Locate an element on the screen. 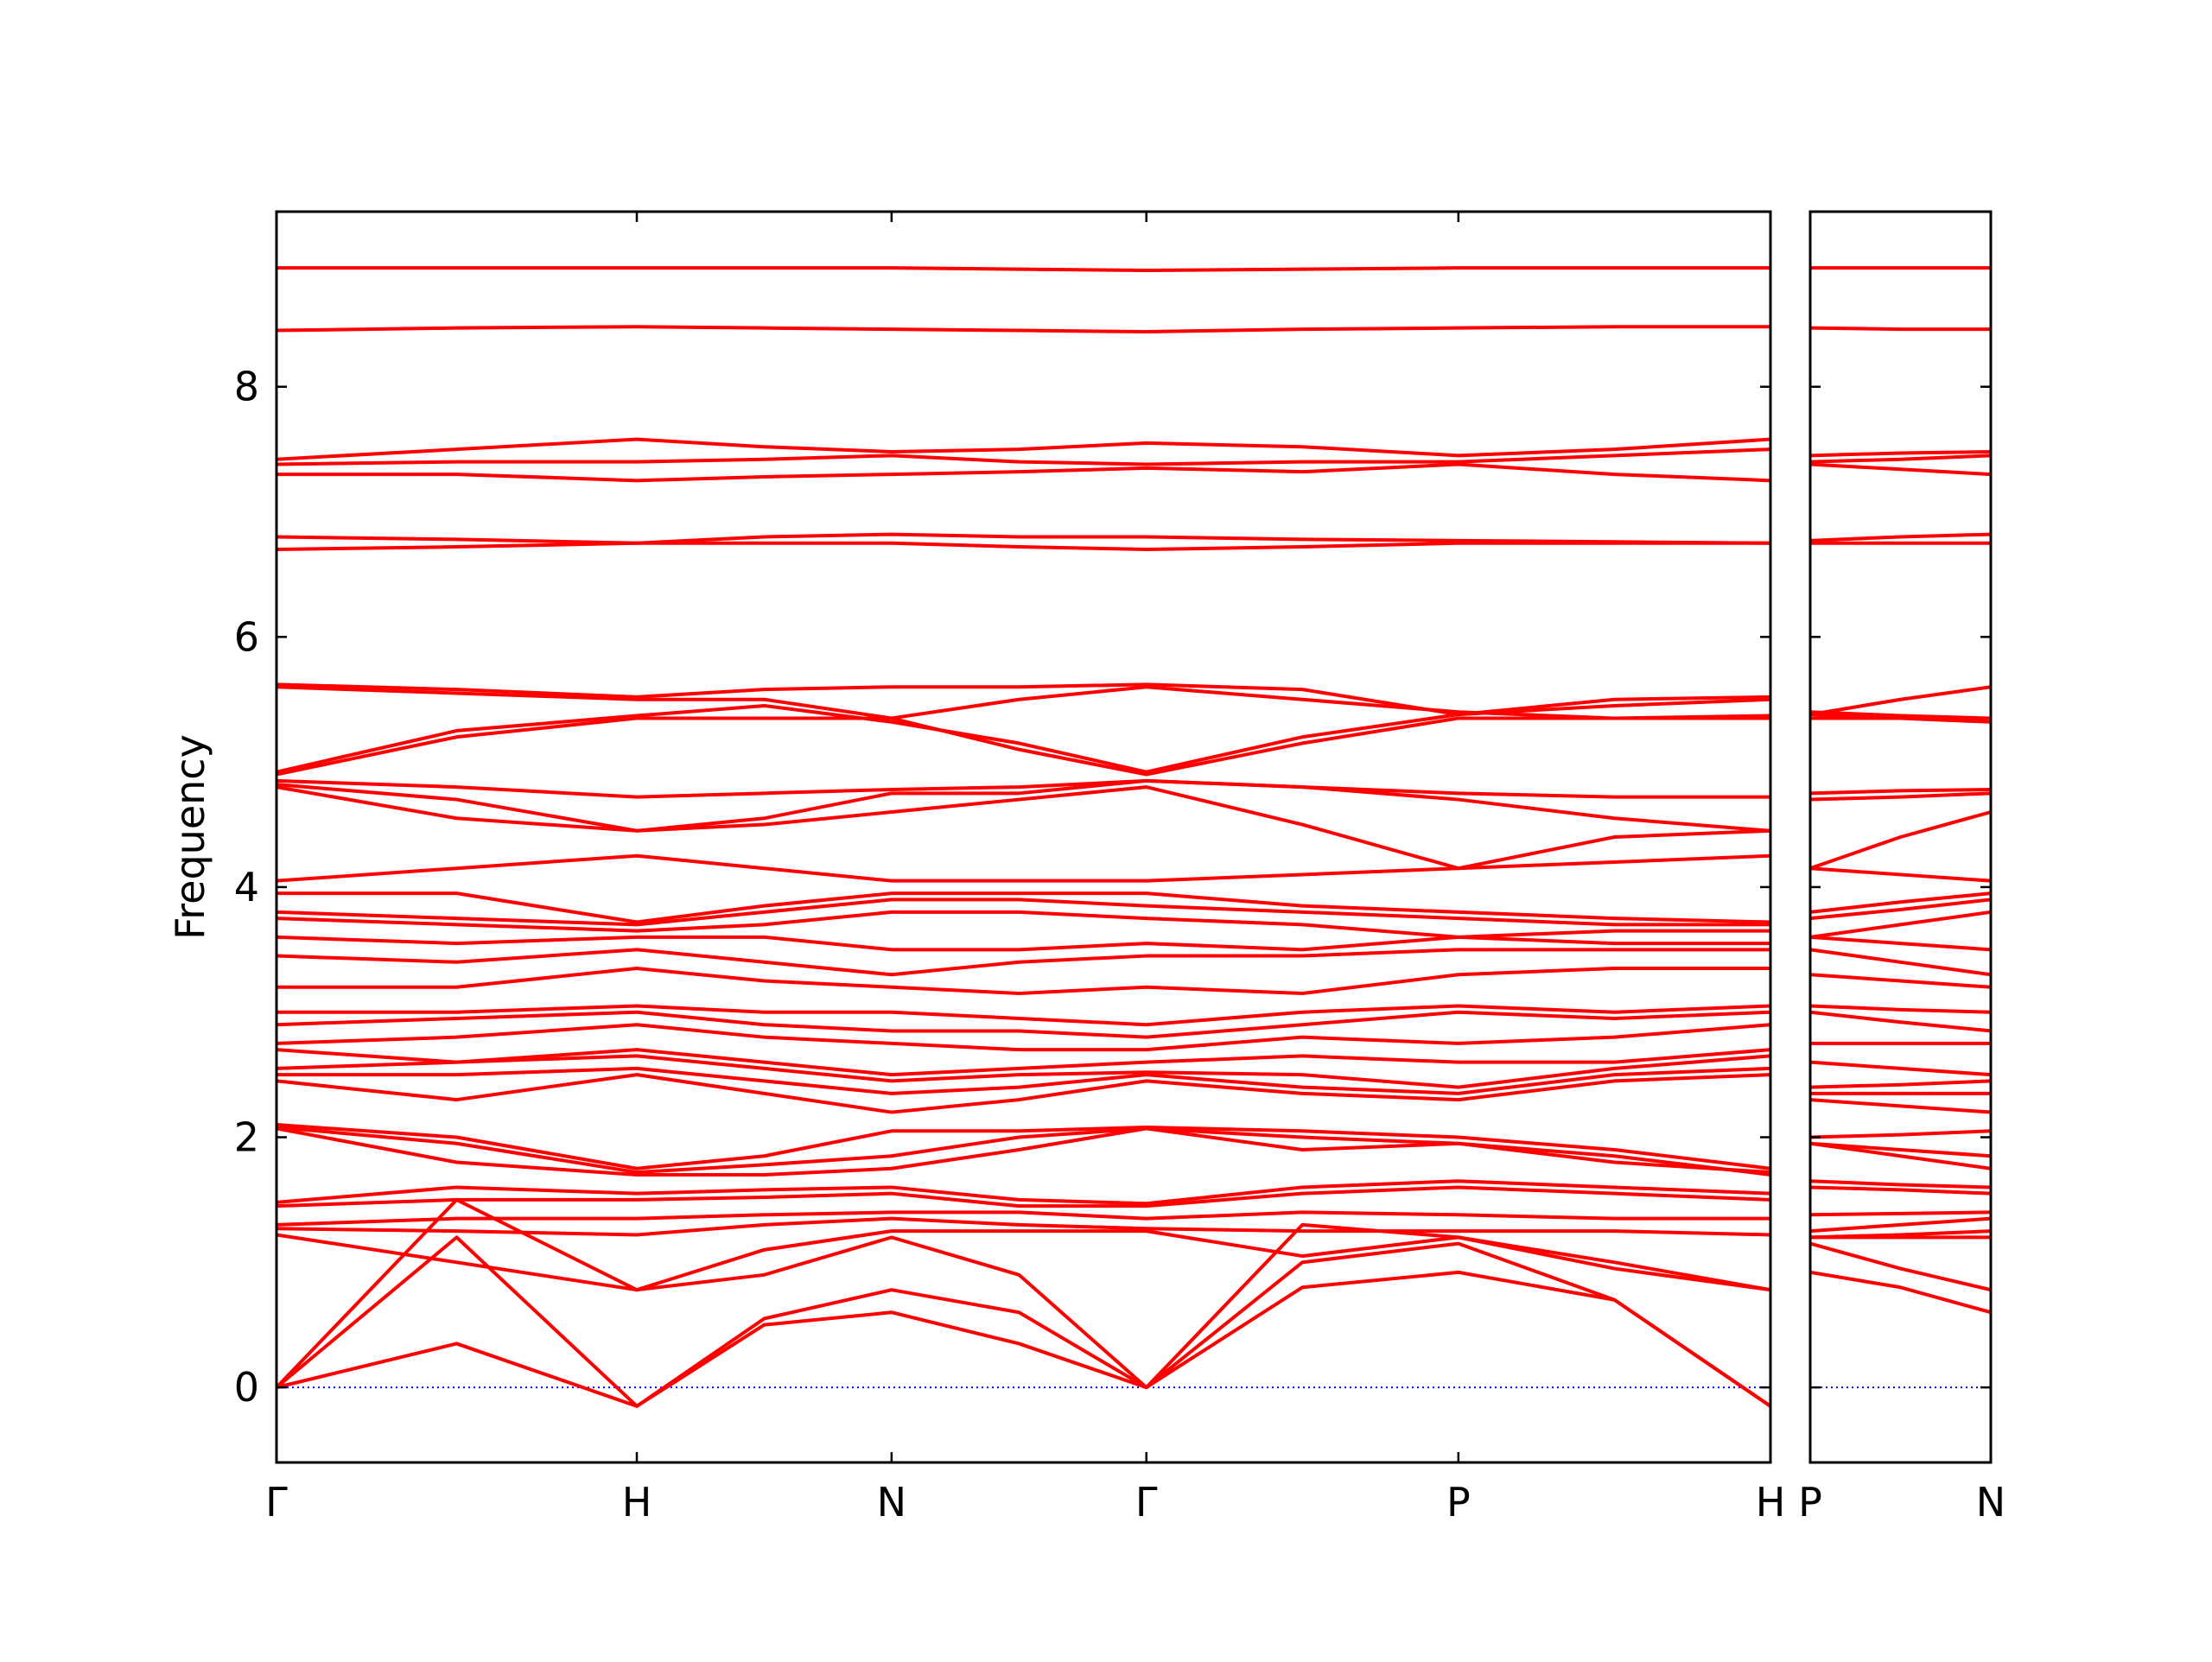  y-tick-label: 2 is located at coordinates (246, 1137).